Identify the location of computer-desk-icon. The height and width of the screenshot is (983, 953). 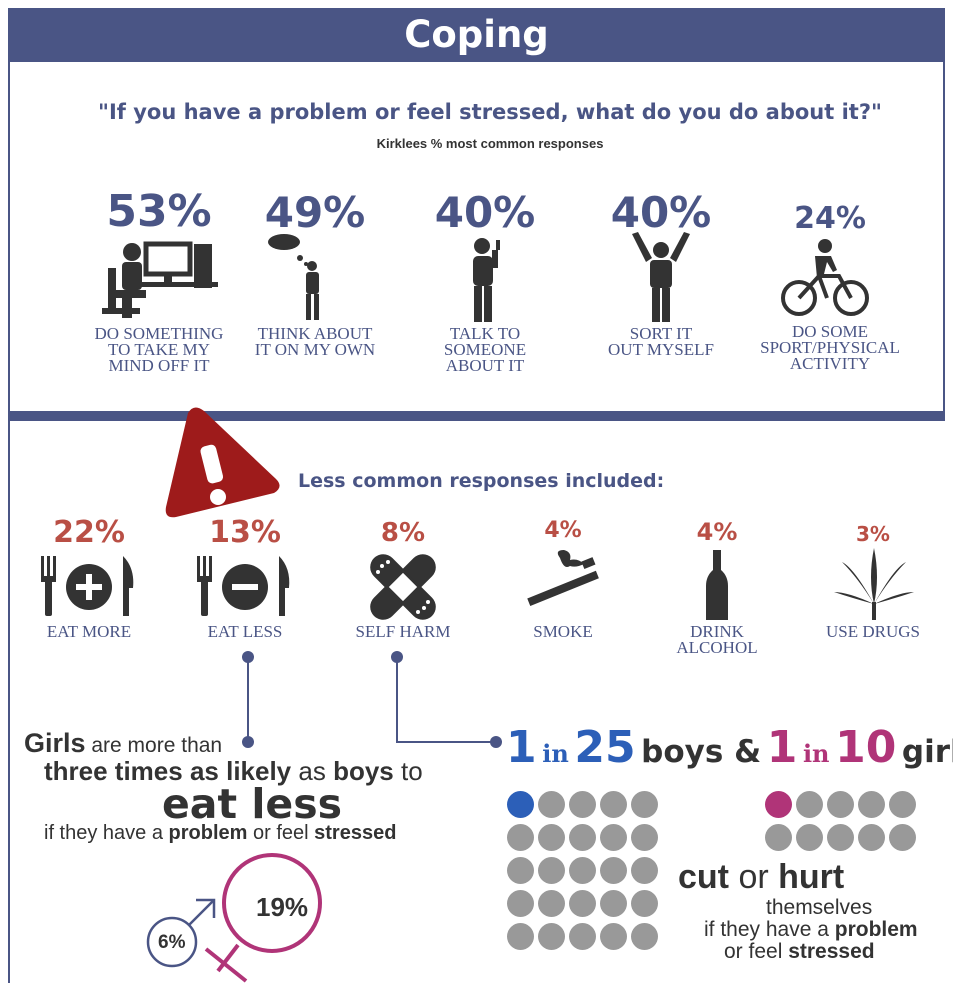
(160, 279).